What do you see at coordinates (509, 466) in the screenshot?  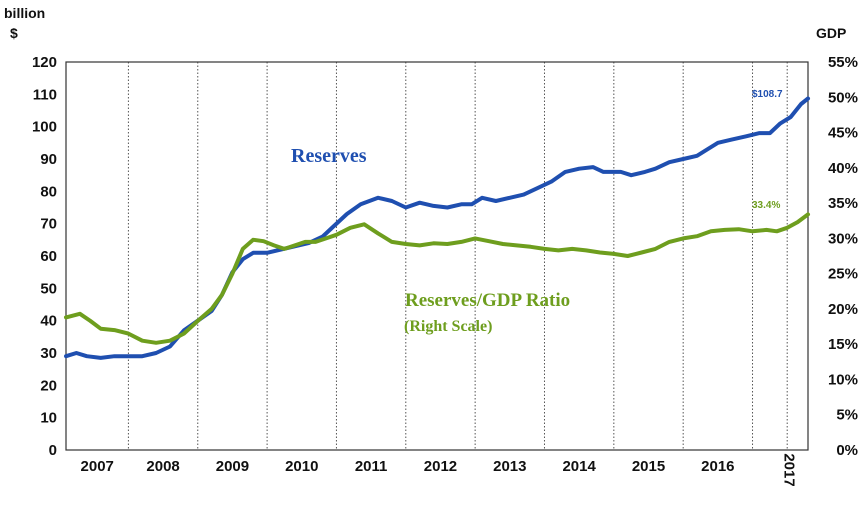 I see `year-label-2013: 2013` at bounding box center [509, 466].